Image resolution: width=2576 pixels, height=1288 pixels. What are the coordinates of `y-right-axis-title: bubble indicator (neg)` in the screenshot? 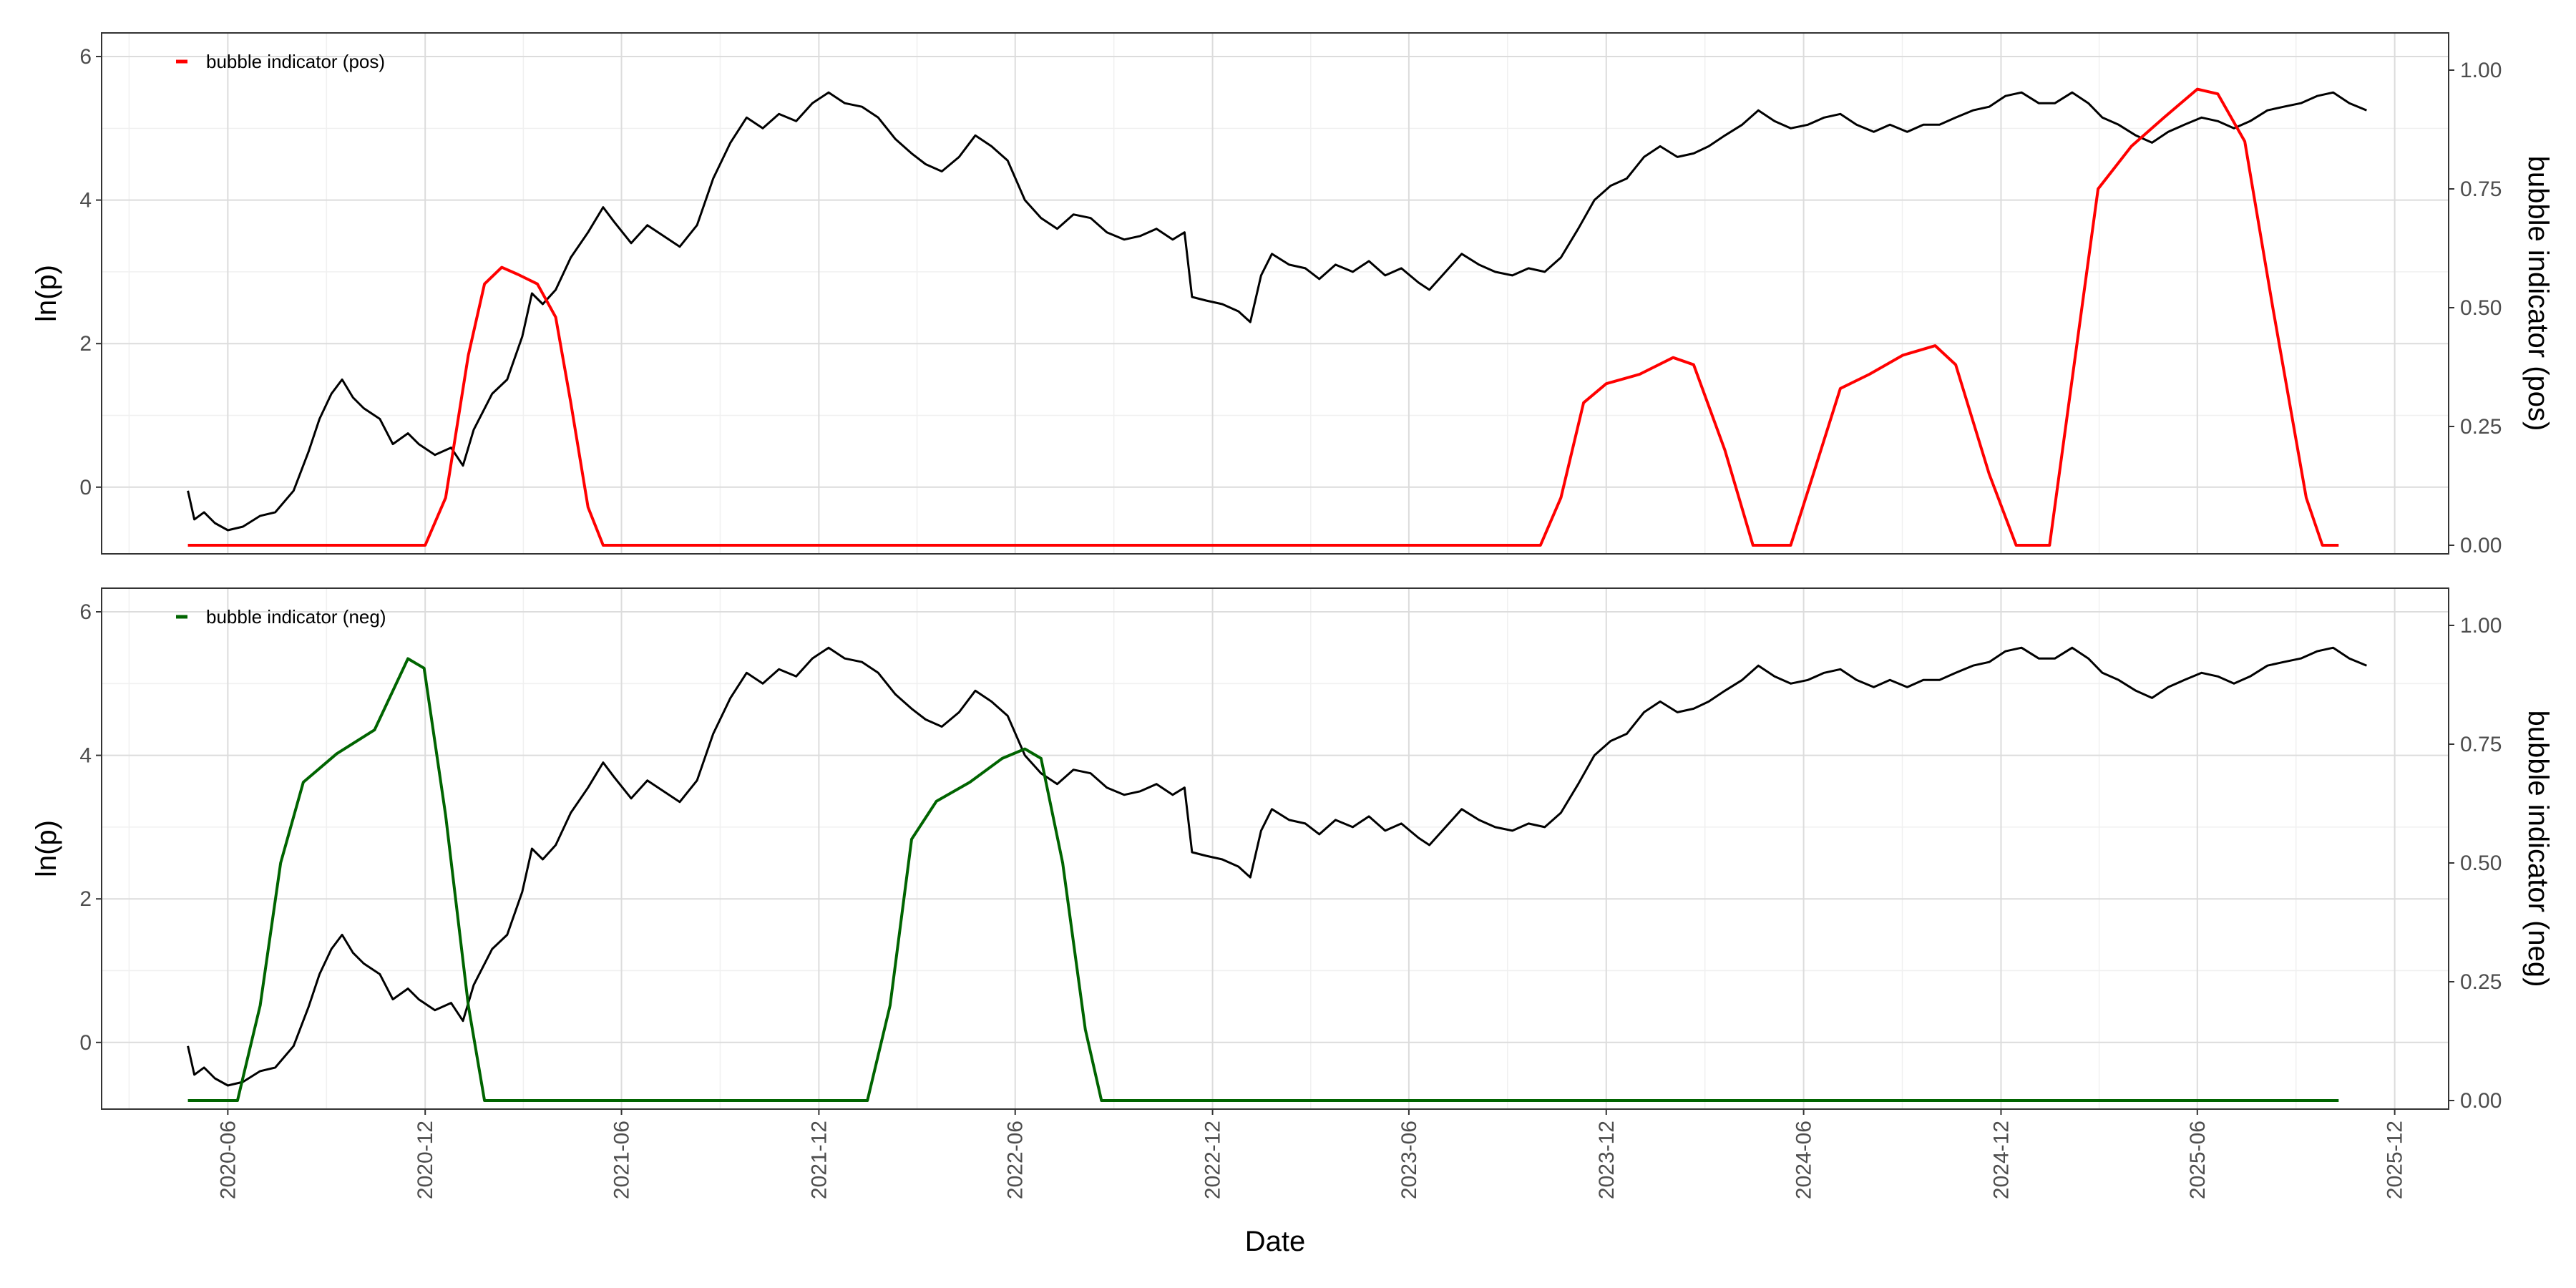 It's located at (2538, 849).